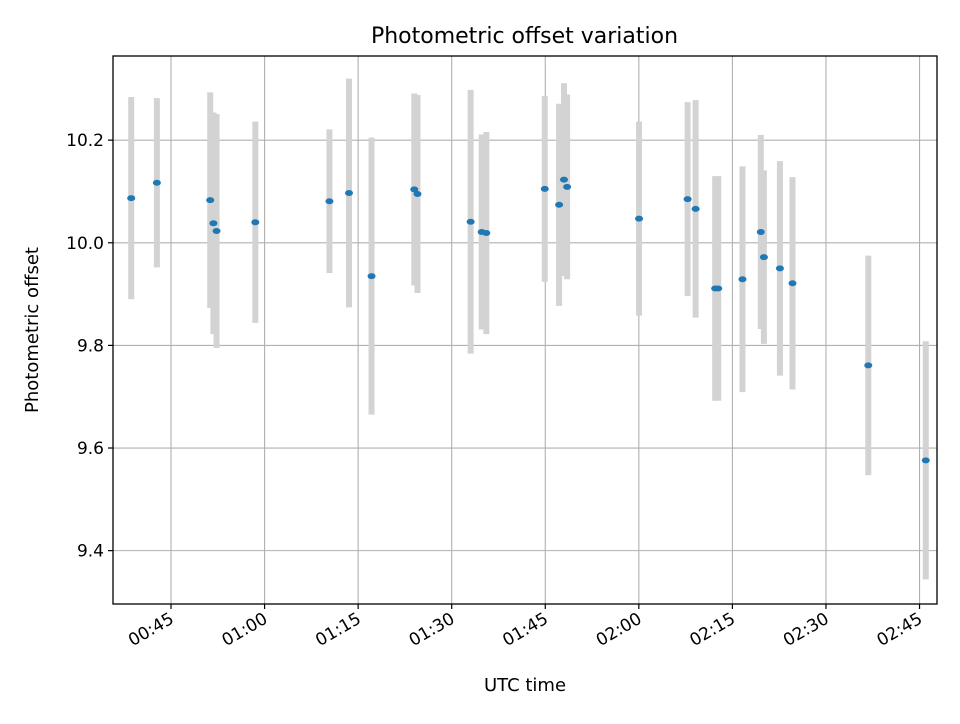 This screenshot has width=960, height=724. I want to click on y-axis-ticks: 9.4 9.6 9.8 10.0 10.2, so click(89, 346).